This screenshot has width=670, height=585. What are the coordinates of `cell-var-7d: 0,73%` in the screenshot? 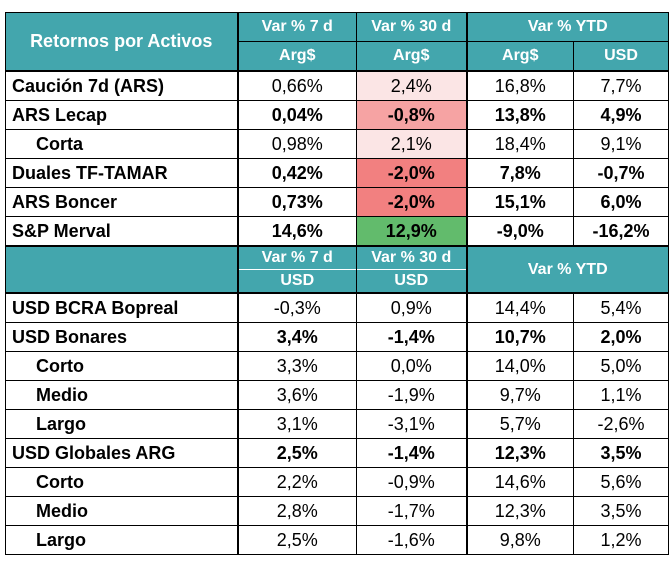 It's located at (296, 202).